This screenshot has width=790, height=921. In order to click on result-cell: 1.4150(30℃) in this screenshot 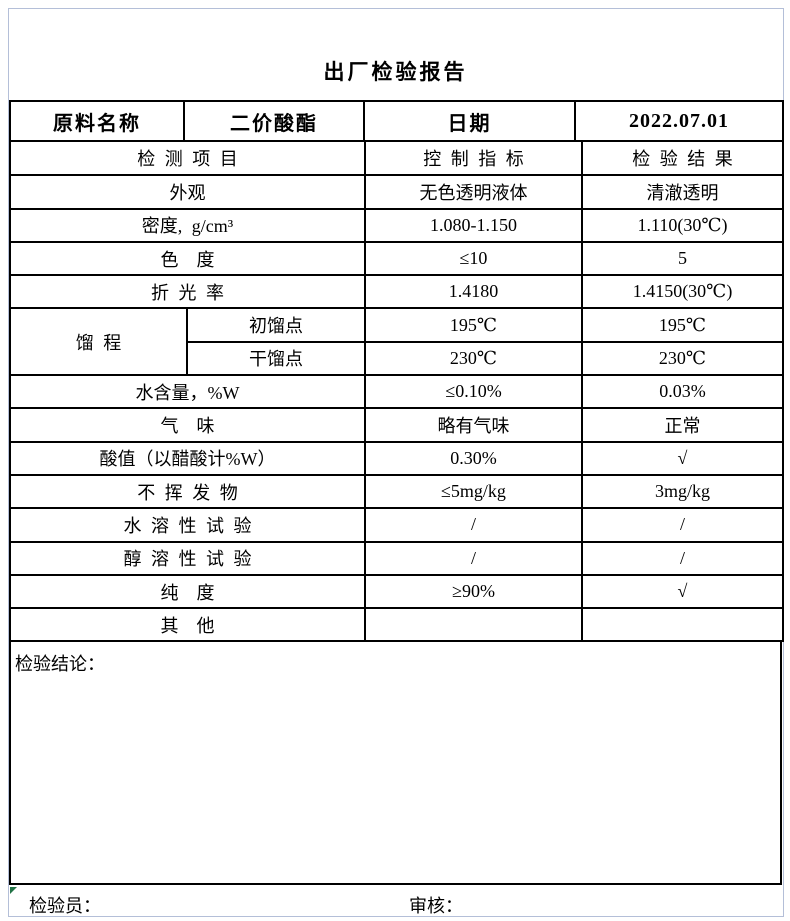, I will do `click(682, 292)`.